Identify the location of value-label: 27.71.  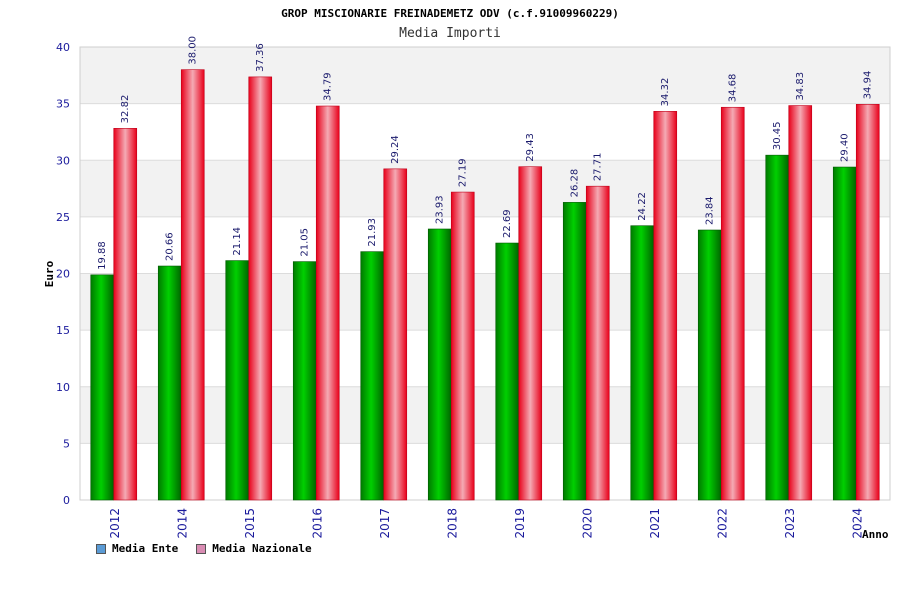
(598, 167).